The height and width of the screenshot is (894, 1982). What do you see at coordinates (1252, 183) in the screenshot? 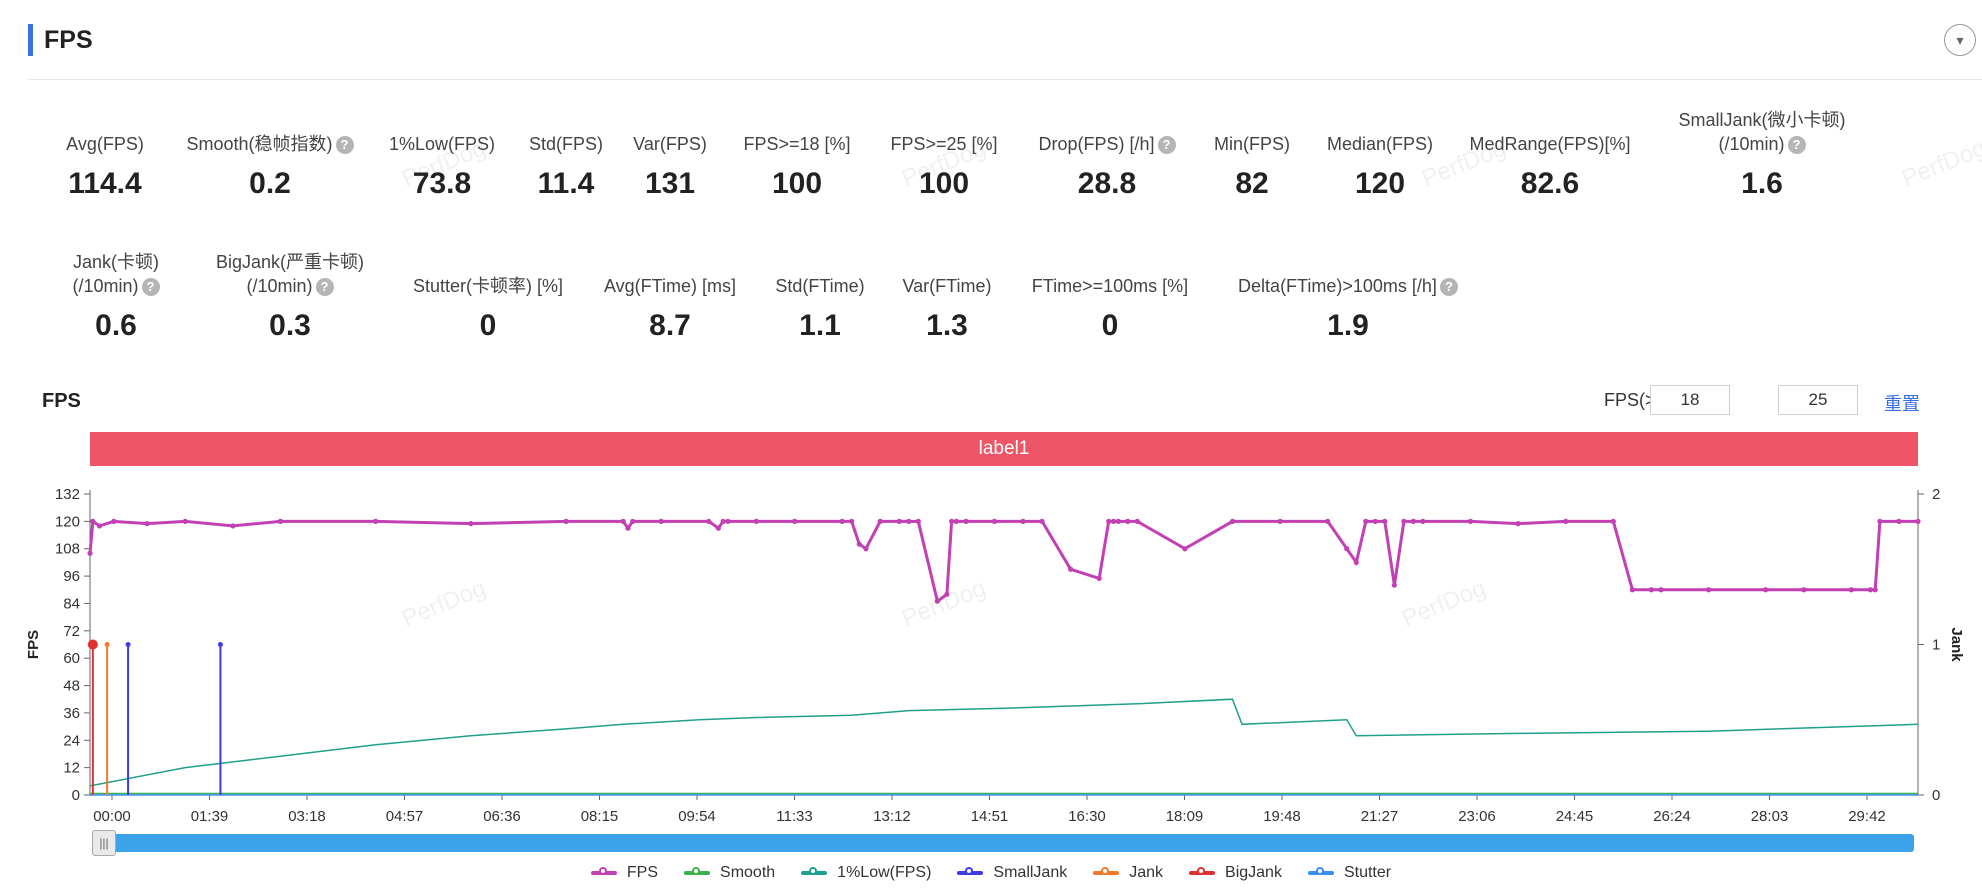
I see `metric-value: 82` at bounding box center [1252, 183].